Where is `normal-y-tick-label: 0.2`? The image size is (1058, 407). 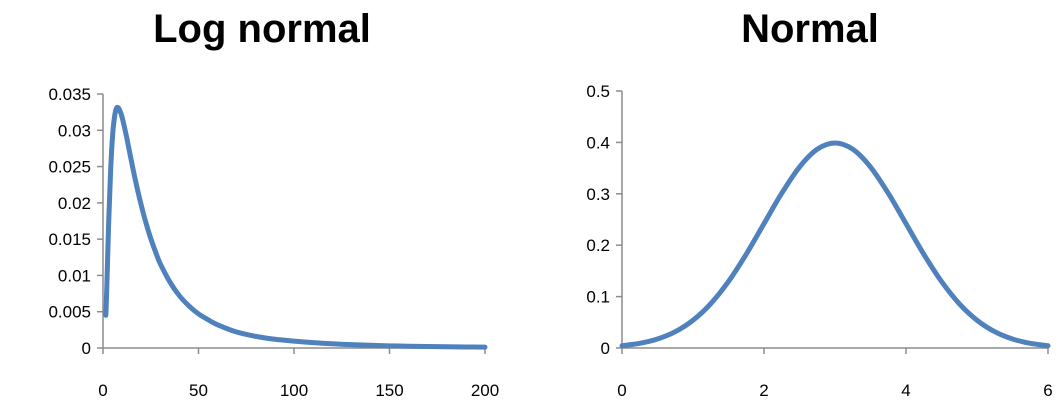 normal-y-tick-label: 0.2 is located at coordinates (598, 245).